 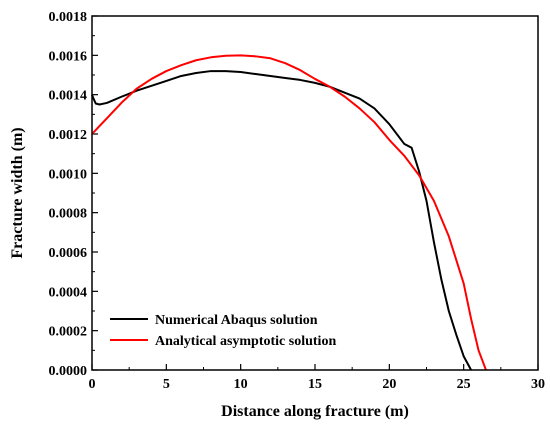 What do you see at coordinates (68, 96) in the screenshot?
I see `y-tick-label: 0.0014` at bounding box center [68, 96].